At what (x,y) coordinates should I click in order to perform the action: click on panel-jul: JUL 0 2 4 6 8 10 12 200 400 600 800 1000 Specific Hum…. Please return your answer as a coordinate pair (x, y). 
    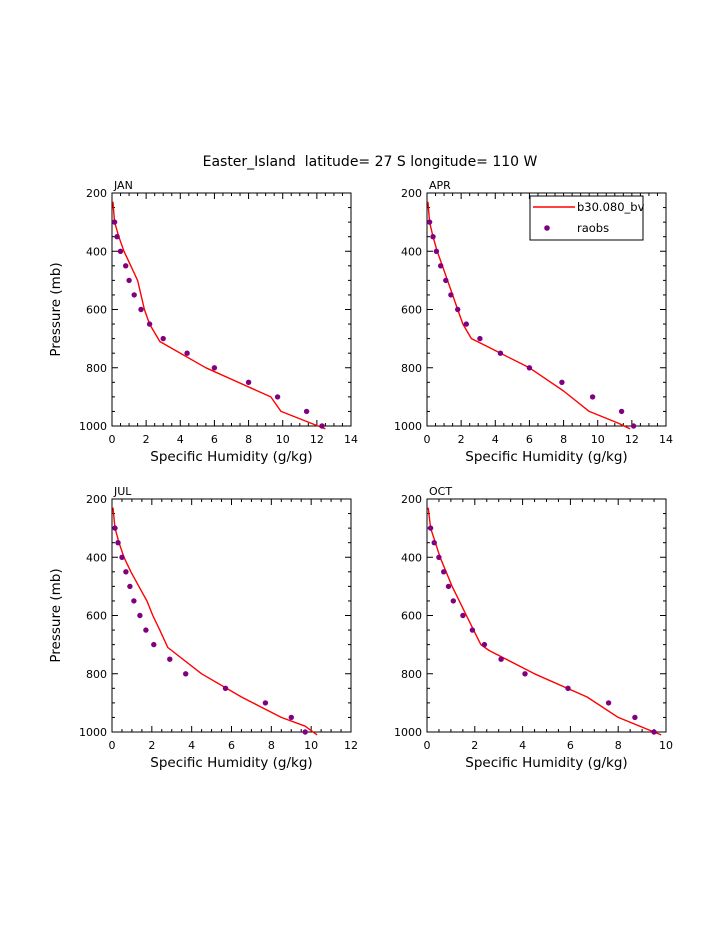
    Looking at the image, I should click on (203, 628).